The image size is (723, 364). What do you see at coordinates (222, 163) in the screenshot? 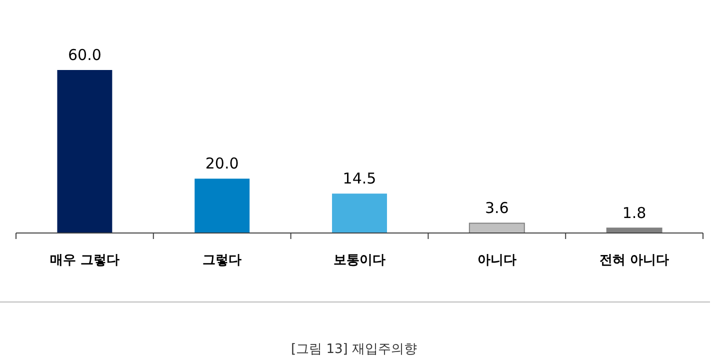
I see `data-label: 20.0` at bounding box center [222, 163].